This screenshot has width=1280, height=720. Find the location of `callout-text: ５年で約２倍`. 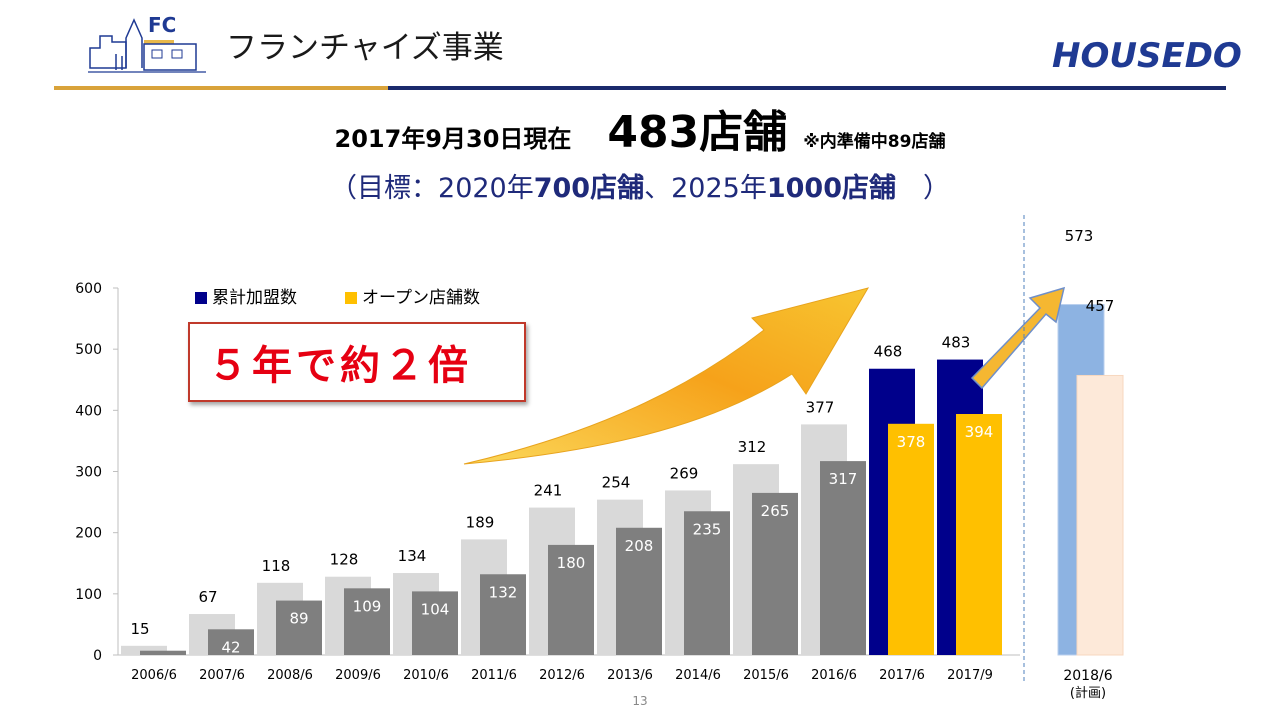

callout-text: ５年で約２倍 is located at coordinates (340, 366).